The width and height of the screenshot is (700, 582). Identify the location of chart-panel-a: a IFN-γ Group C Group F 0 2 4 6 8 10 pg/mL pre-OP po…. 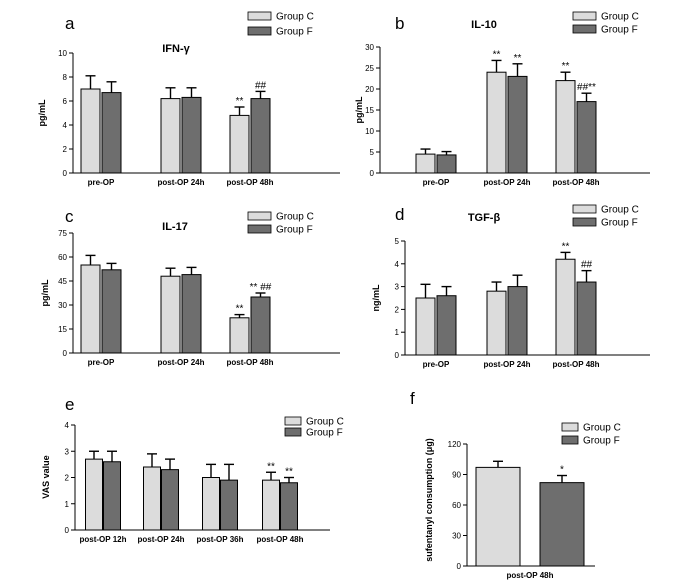
(188, 99).